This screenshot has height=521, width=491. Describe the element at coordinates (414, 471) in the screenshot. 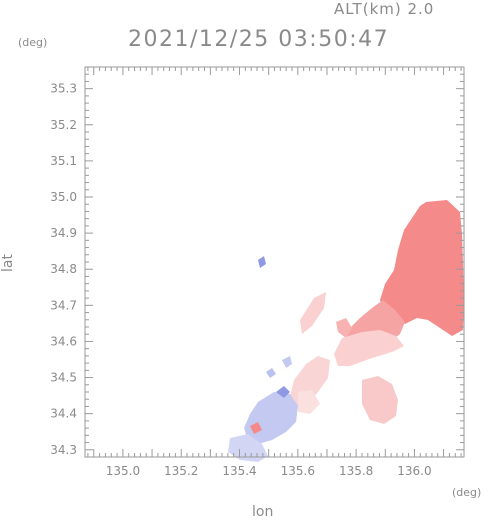

I see `x-tick-label: 136.0` at that location.